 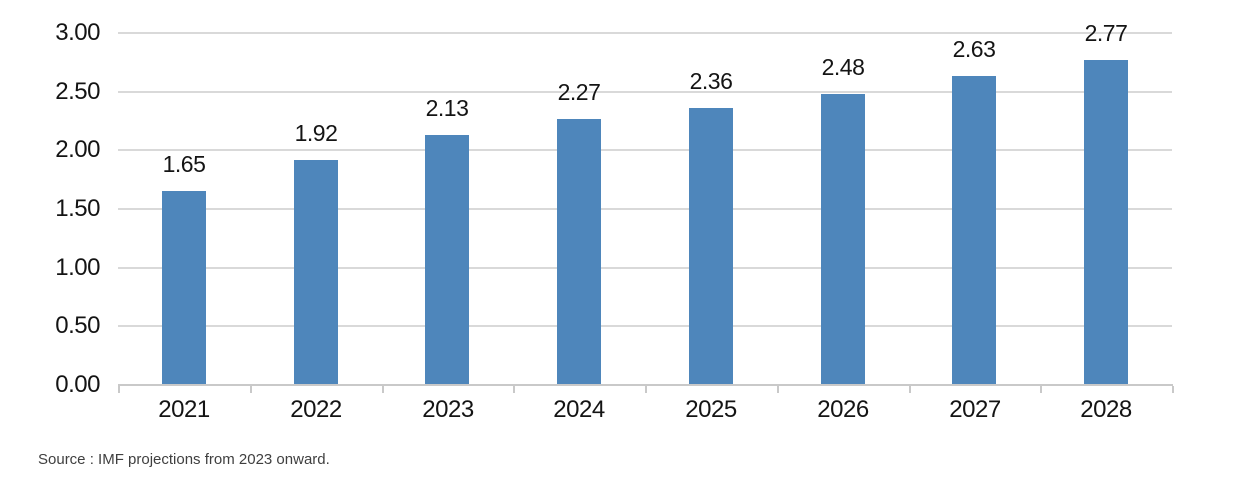 I want to click on x-axis-line, so click(x=645, y=385).